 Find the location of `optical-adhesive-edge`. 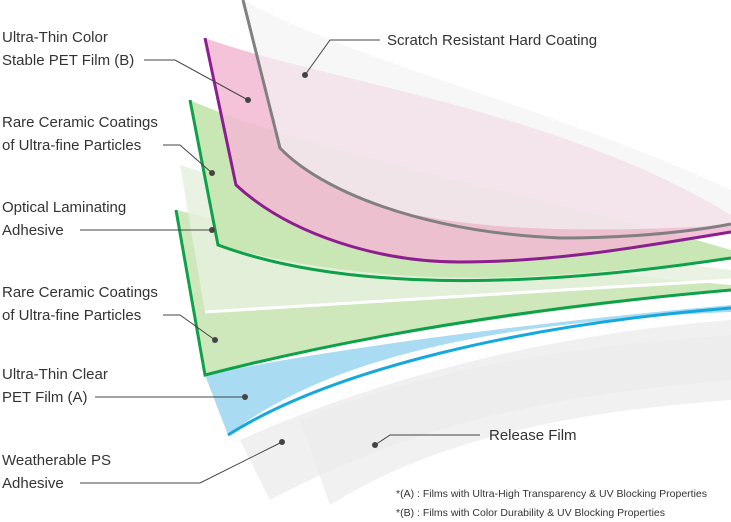

optical-adhesive-edge is located at coordinates (467, 296).